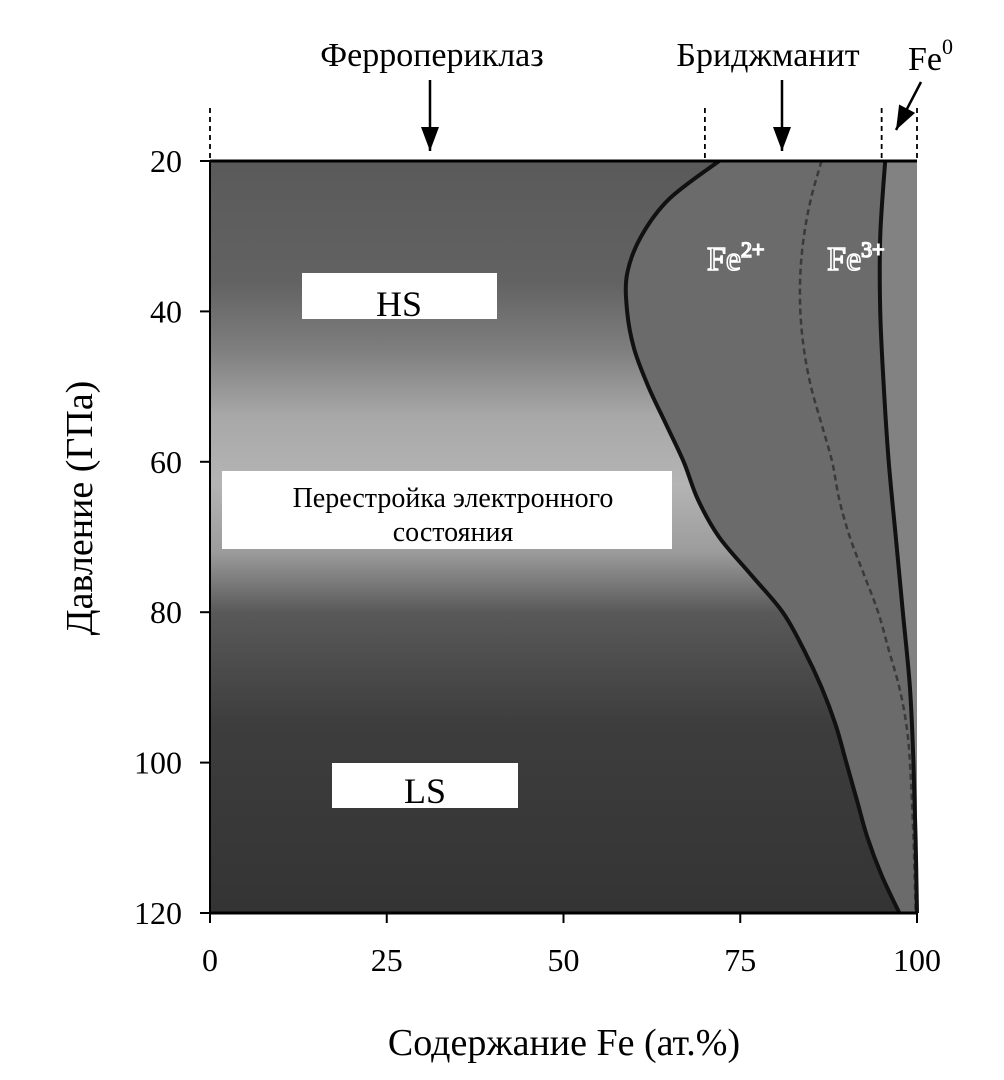 Image resolution: width=1004 pixels, height=1080 pixels. What do you see at coordinates (855, 257) in the screenshot?
I see `ion-label-3plus: Fe3+` at bounding box center [855, 257].